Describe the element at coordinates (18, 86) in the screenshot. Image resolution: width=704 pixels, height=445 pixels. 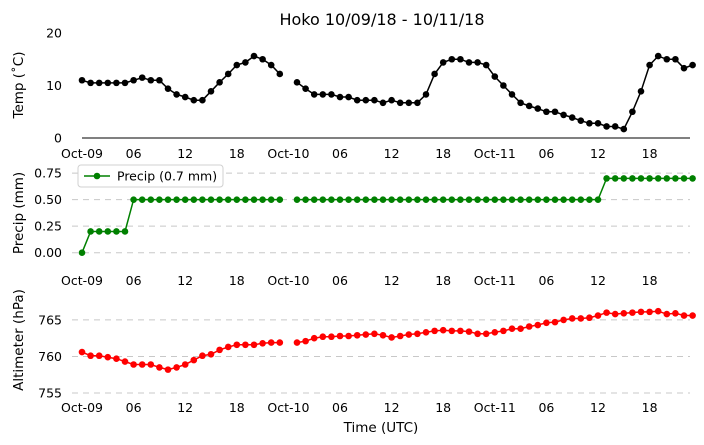
I see `y-axis-label: Temp (˚C)` at that location.